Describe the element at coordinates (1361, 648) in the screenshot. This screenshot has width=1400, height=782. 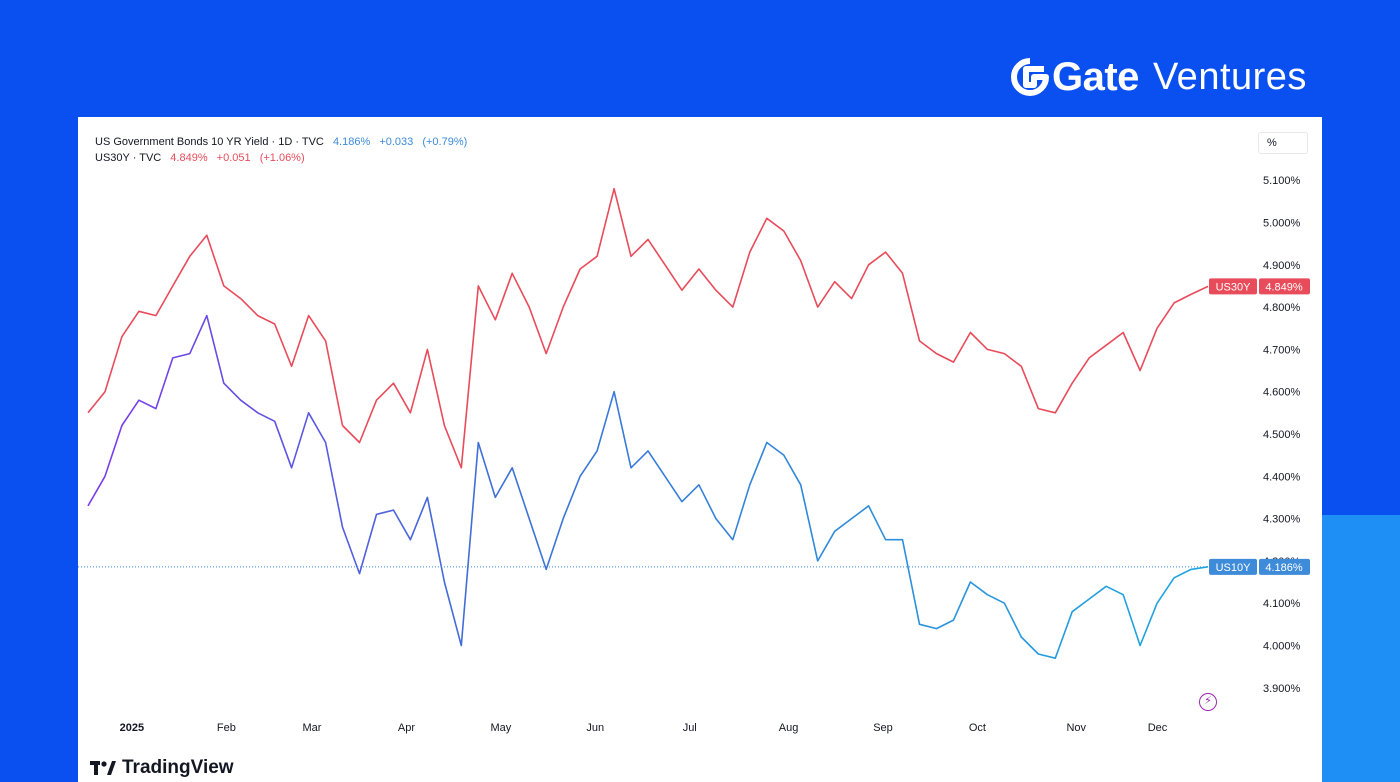
I see `corner-accent-block` at that location.